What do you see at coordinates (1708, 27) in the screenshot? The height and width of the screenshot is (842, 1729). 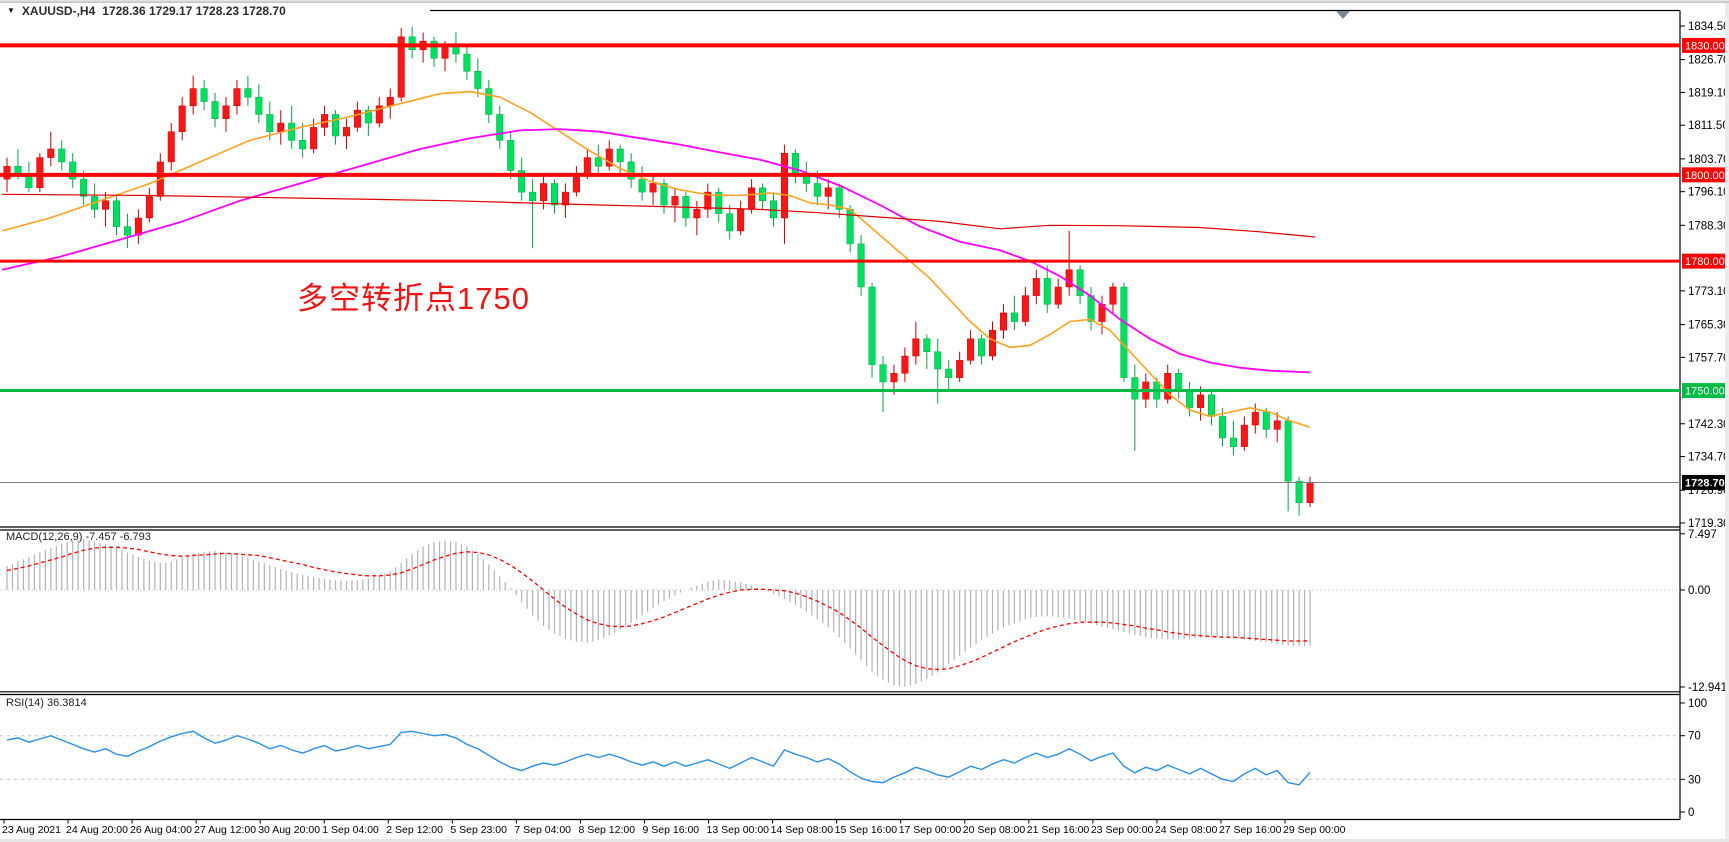 I see `price-axis-label: 1834.50` at bounding box center [1708, 27].